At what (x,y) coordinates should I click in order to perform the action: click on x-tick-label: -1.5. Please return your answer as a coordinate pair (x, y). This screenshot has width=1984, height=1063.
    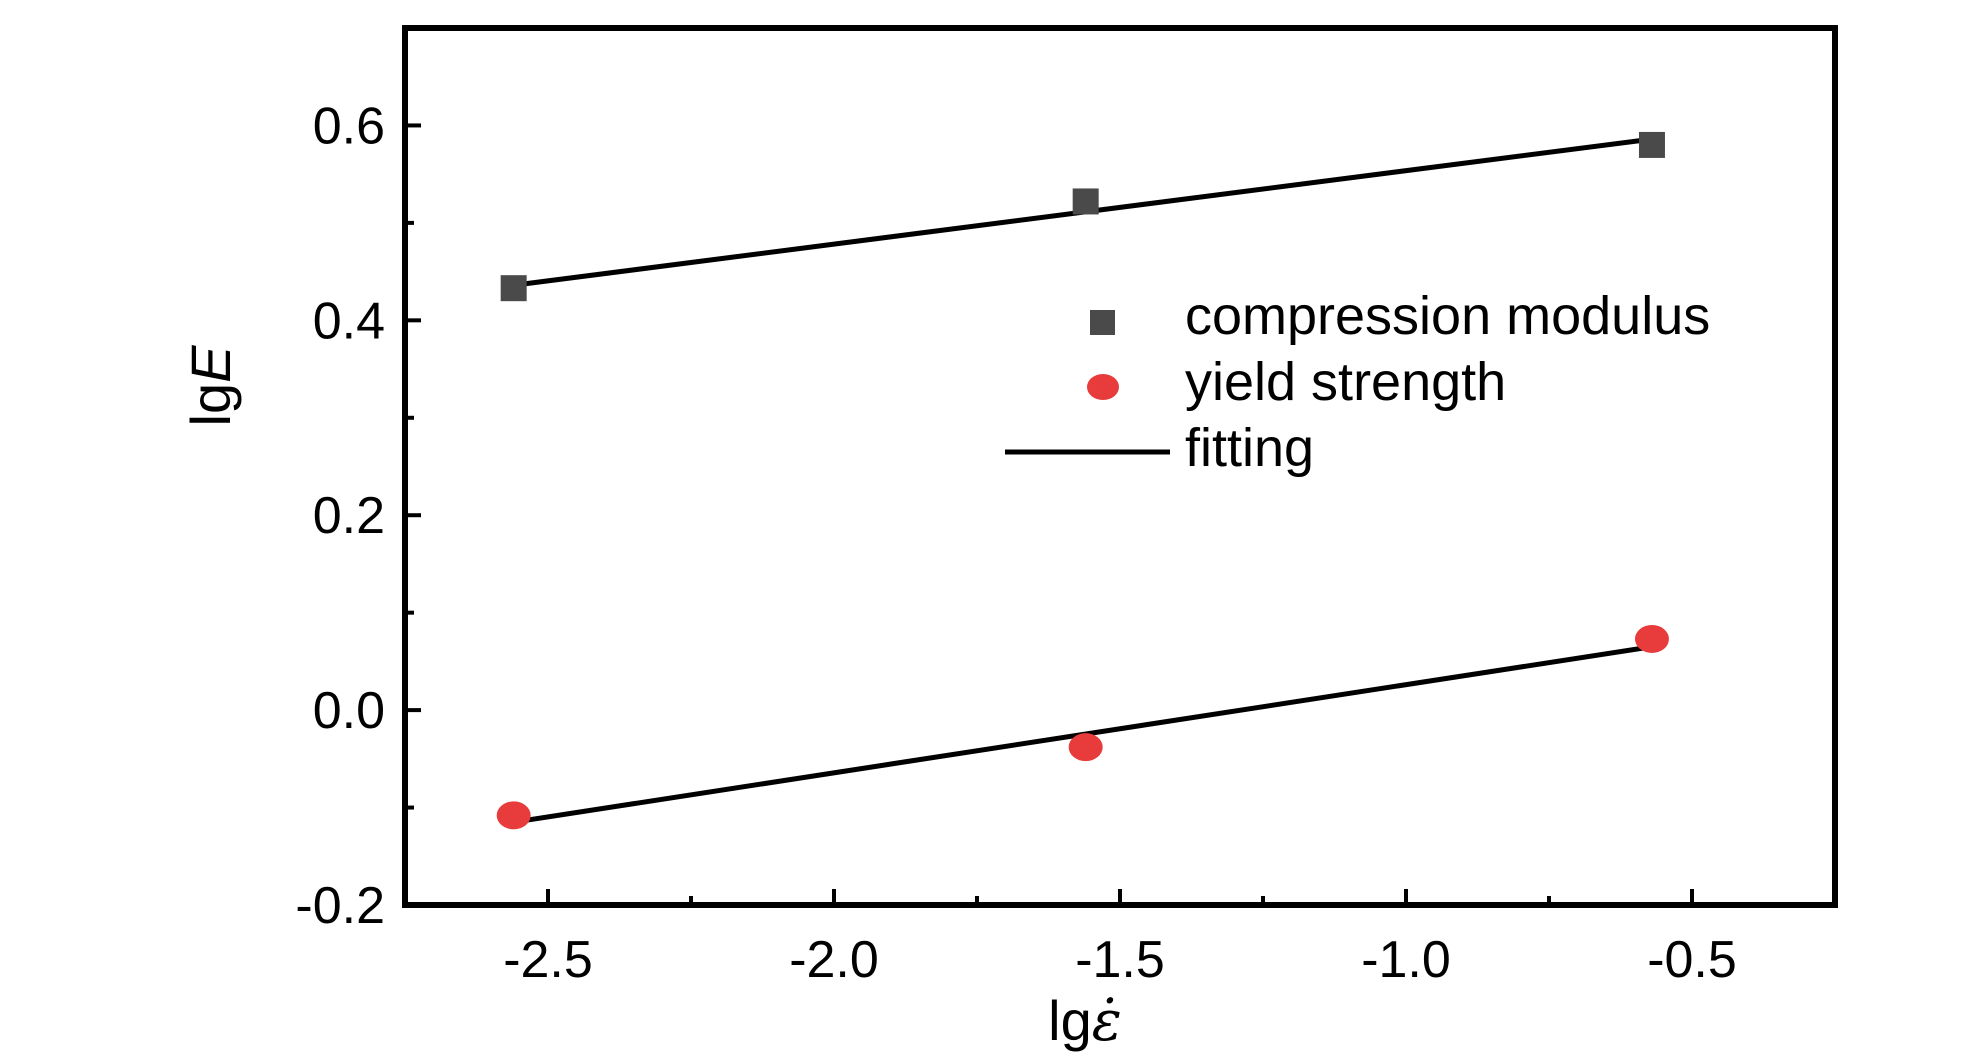
    Looking at the image, I should click on (1120, 960).